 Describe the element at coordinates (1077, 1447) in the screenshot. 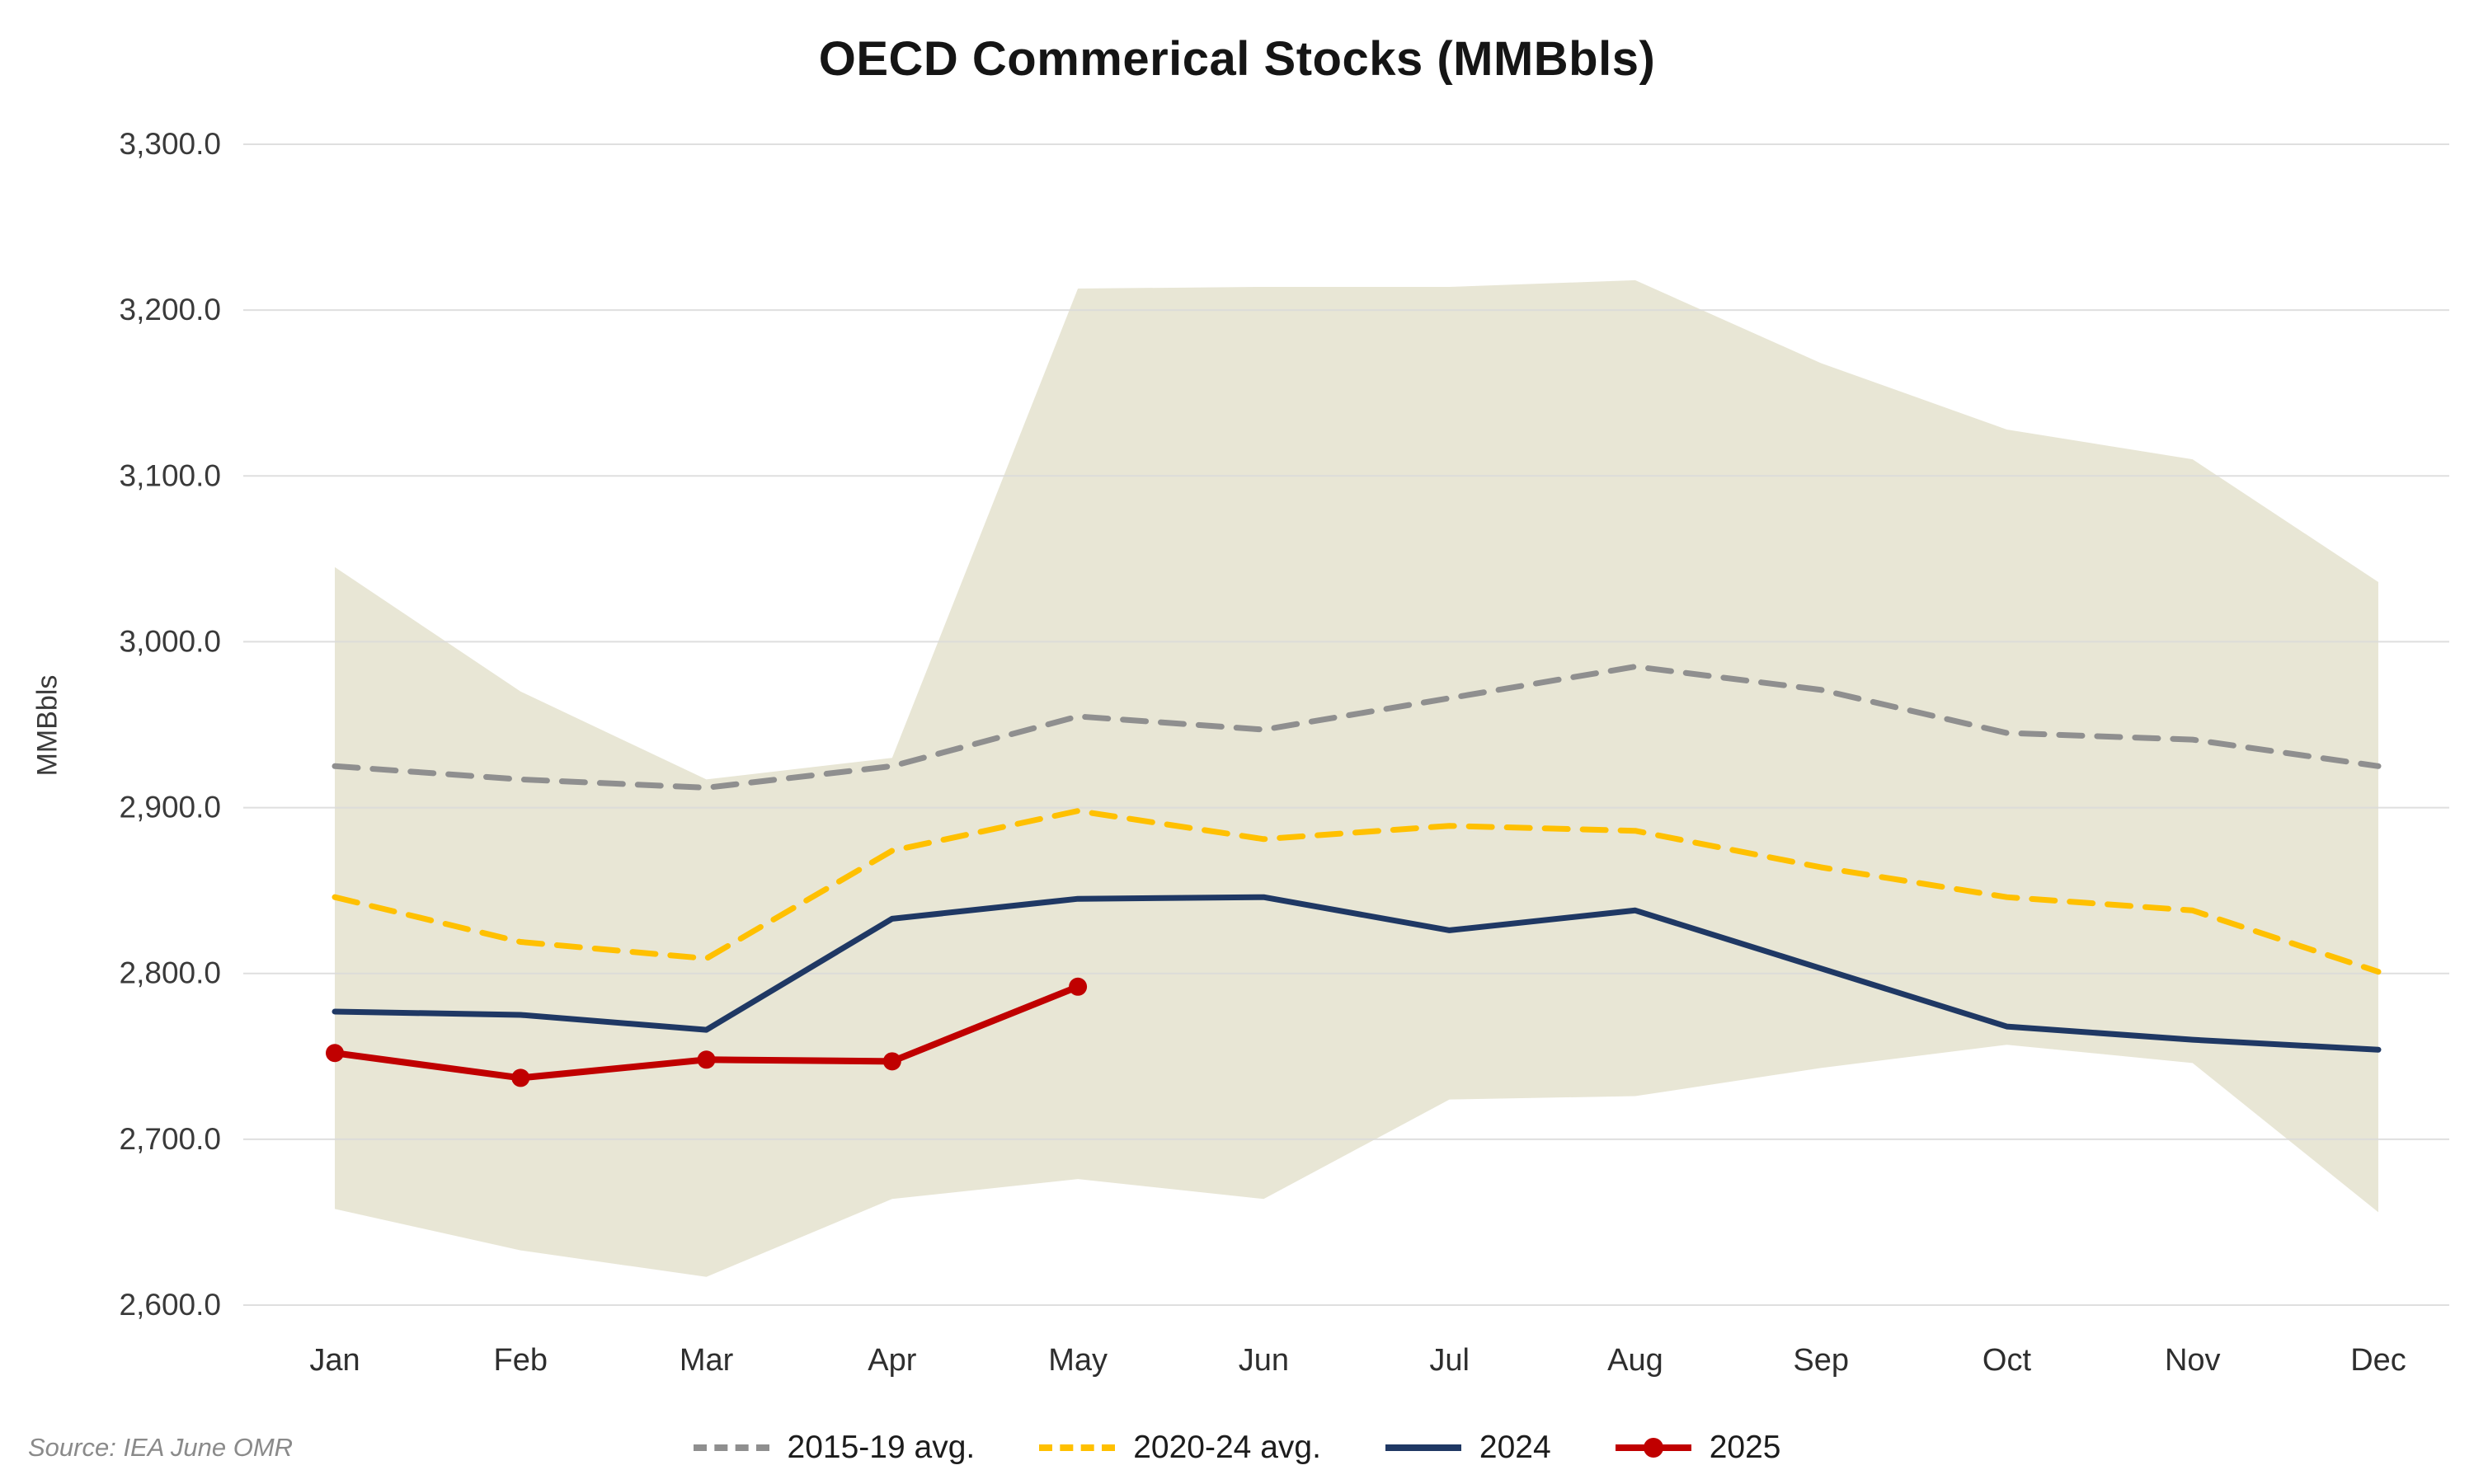

I see `legend-swatch-2020-24-avg` at that location.